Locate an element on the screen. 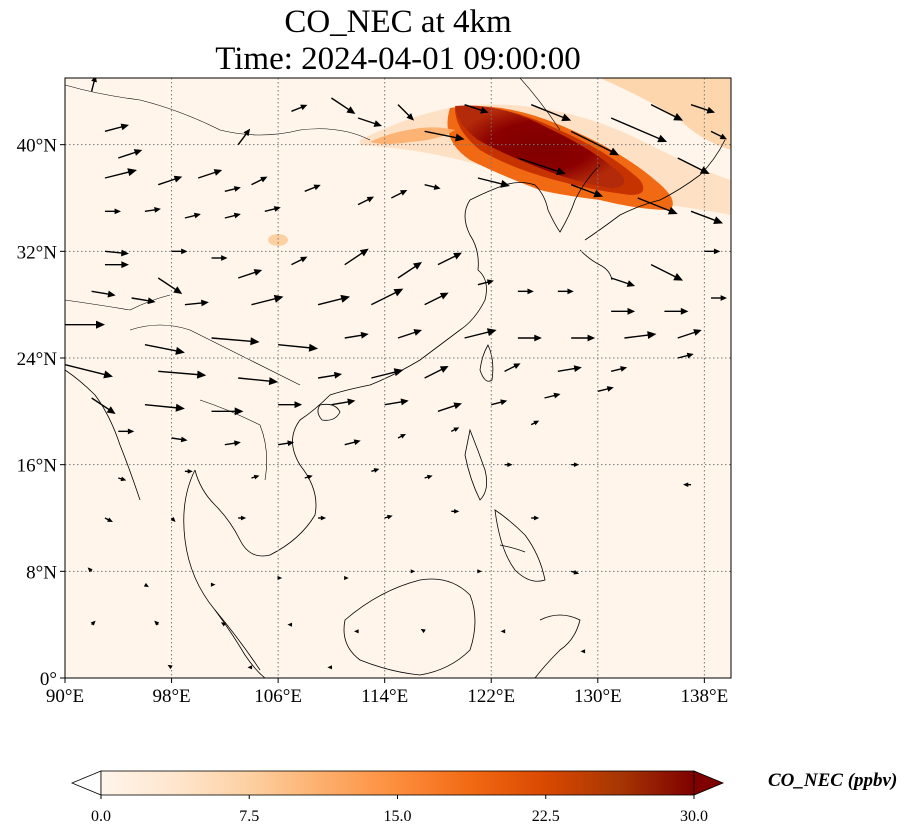 This screenshot has width=920, height=836. map-title-line-2: Time: 2024-04-01 09:00:00 is located at coordinates (398, 59).